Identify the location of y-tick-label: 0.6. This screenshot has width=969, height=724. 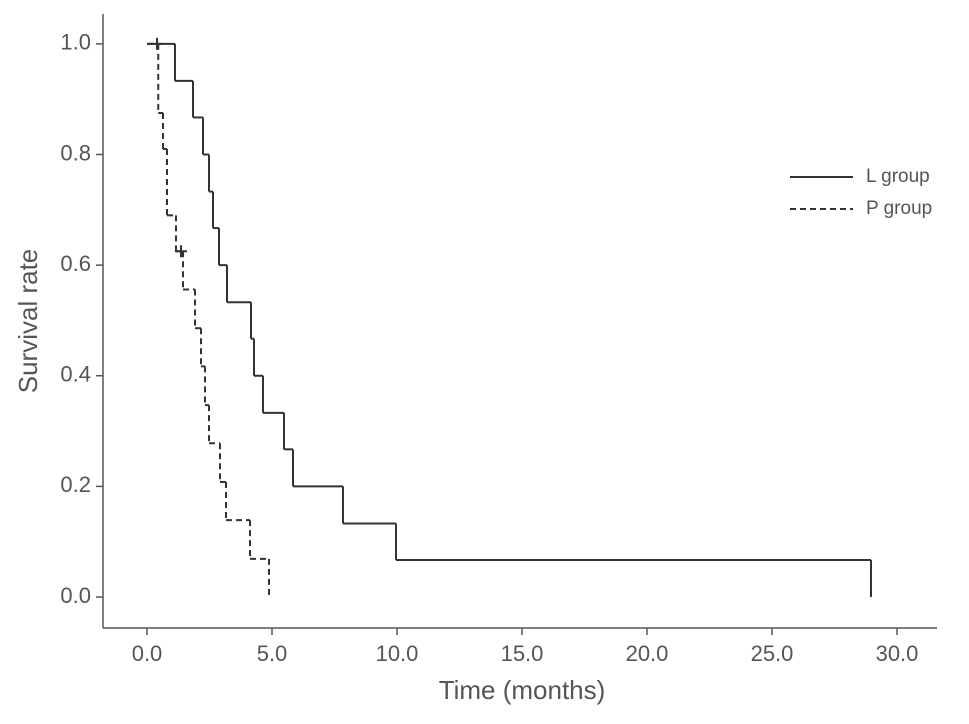
(75, 263).